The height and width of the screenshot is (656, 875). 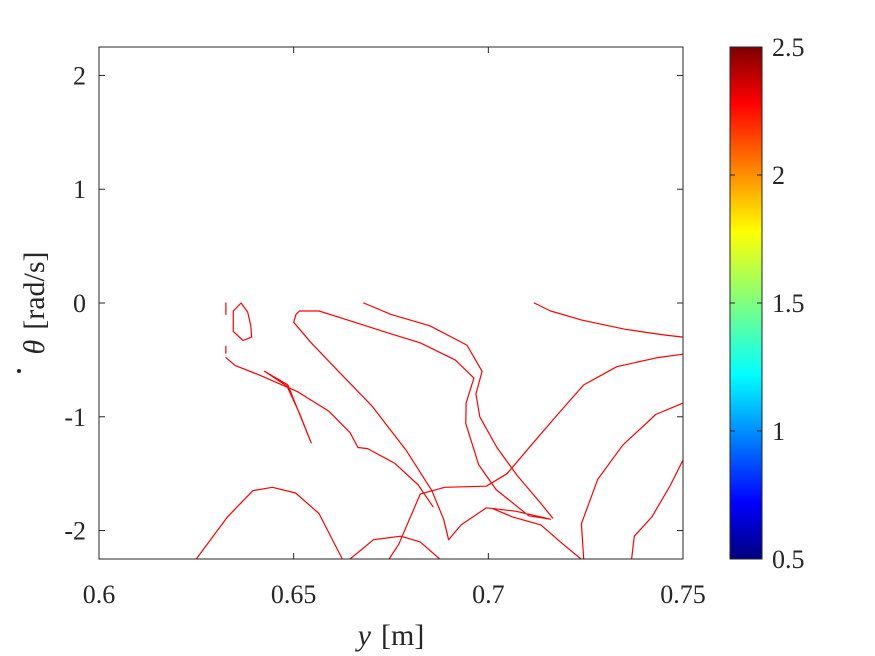 I want to click on x-tick-label: 0.7, so click(x=488, y=594).